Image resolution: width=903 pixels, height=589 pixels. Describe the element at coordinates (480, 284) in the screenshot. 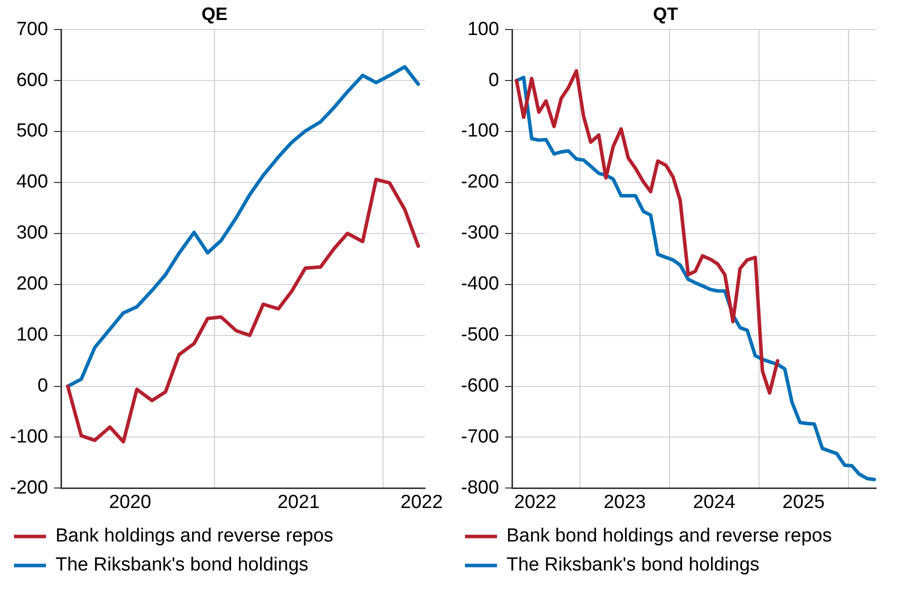

I see `y-tick-label: -400` at that location.